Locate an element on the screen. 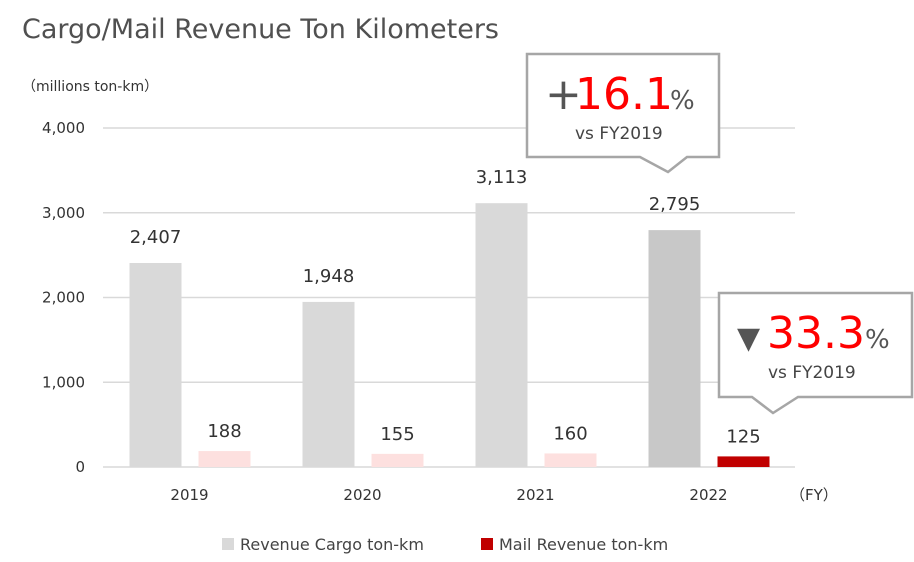 The image size is (914, 562). legend-swatch-cargo is located at coordinates (228, 544).